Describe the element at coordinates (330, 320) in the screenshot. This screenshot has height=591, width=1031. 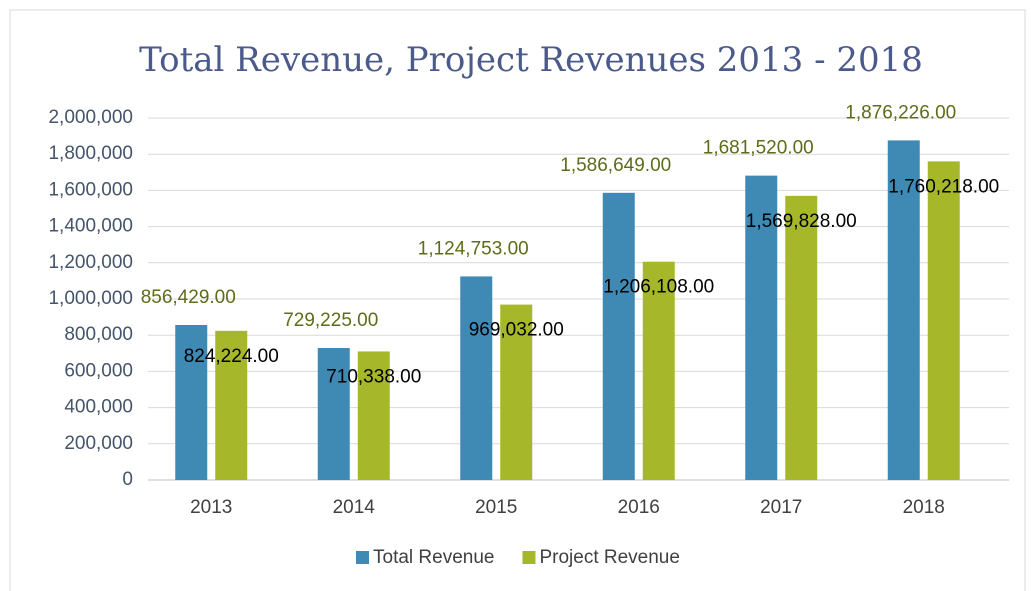
I see `value-label: 729,225.00` at that location.